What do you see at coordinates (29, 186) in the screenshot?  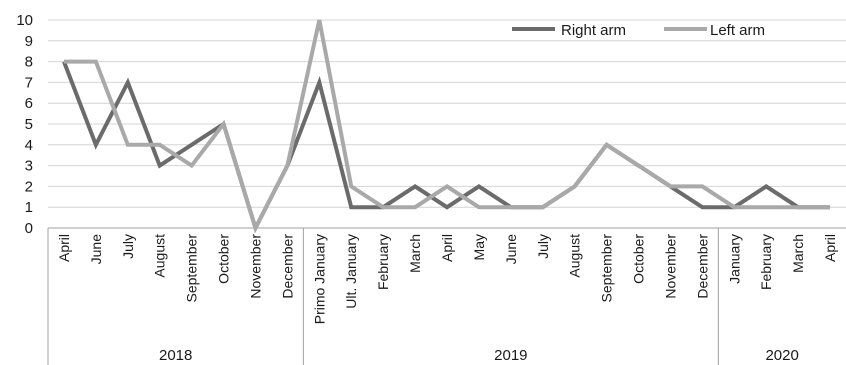 I see `y-tick-label: 2` at bounding box center [29, 186].